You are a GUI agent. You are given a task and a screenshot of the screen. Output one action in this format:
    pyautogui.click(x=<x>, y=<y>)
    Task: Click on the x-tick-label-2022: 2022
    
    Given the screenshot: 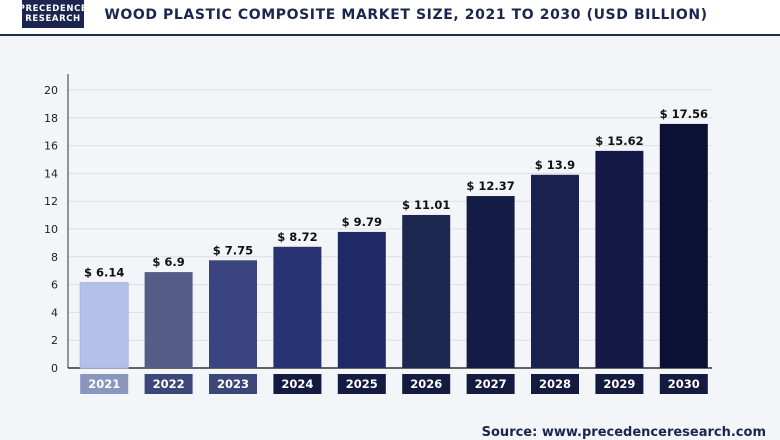 What is the action you would take?
    pyautogui.click(x=169, y=384)
    